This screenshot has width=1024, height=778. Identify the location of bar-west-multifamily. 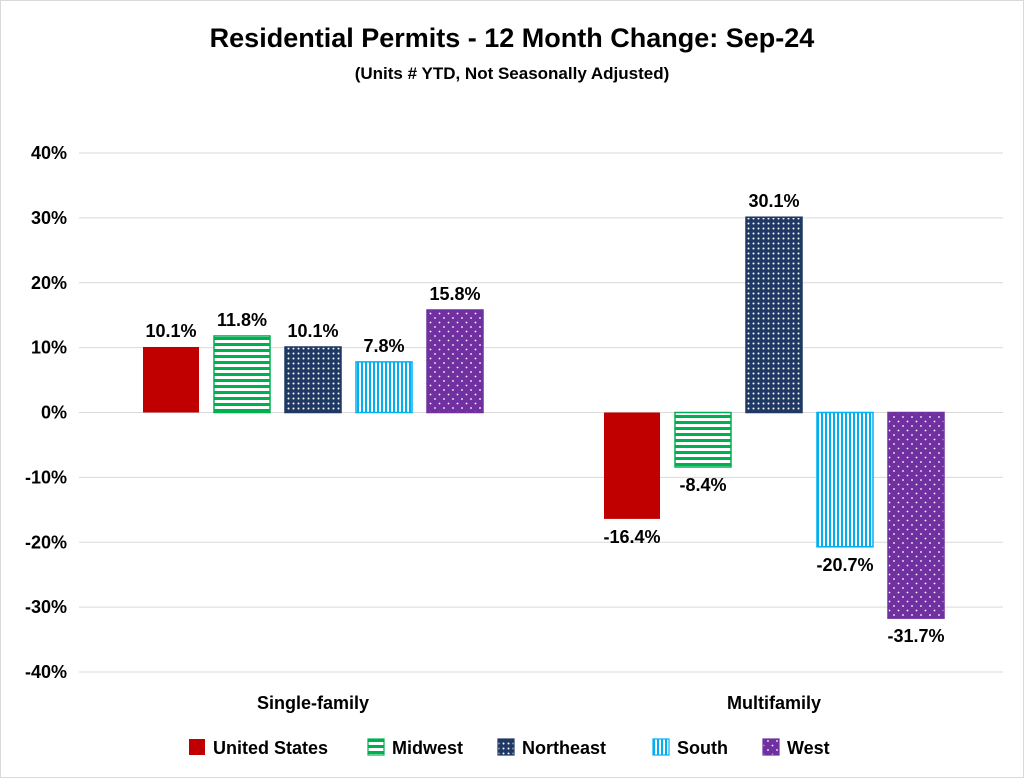
(916, 515).